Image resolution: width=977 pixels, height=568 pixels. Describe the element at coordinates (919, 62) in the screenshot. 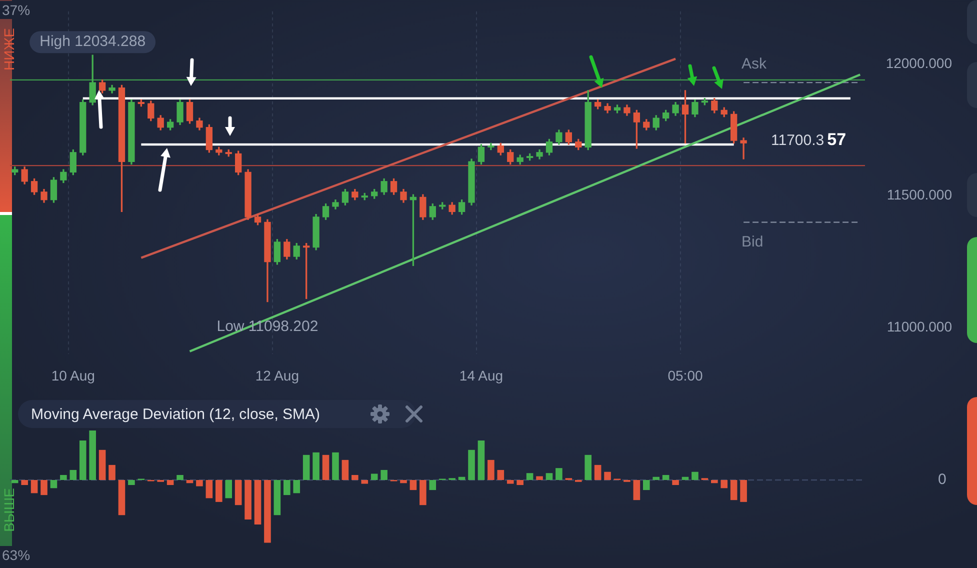

I see `y-tick-label: 12000.000` at that location.